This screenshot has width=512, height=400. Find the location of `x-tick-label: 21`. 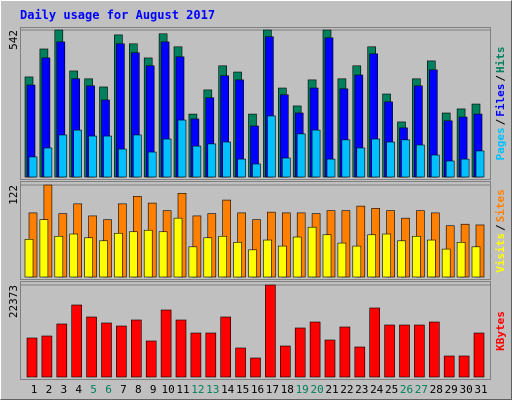

x-tick-label: 21 is located at coordinates (331, 389).